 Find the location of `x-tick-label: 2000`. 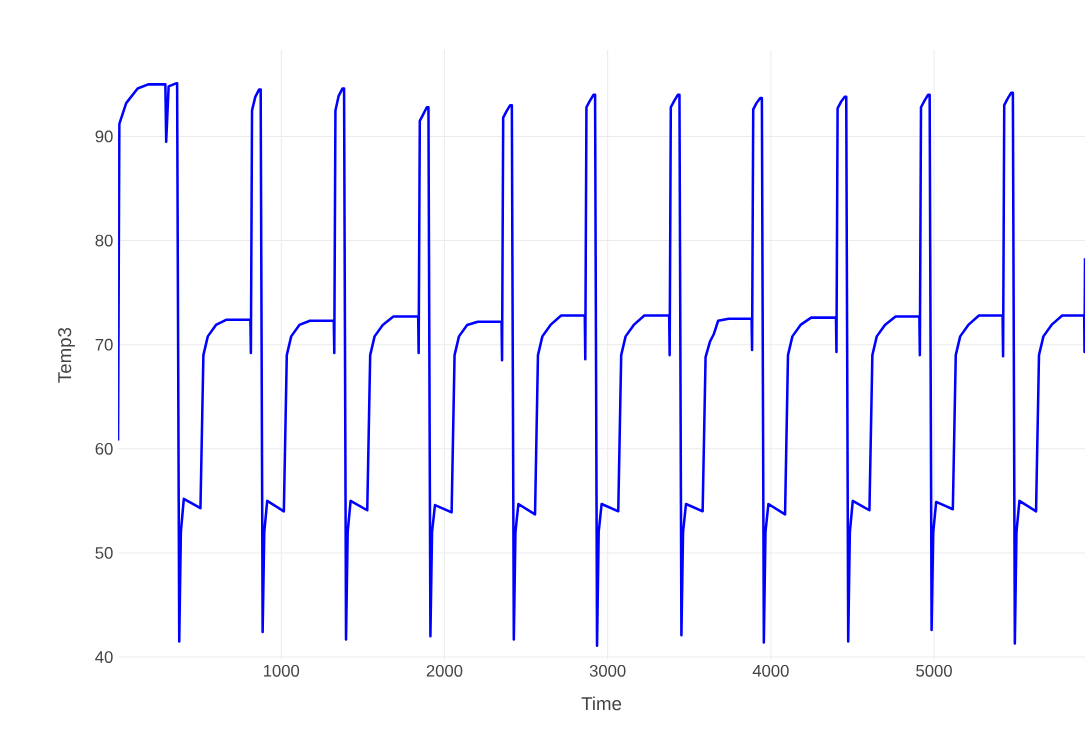

x-tick-label: 2000 is located at coordinates (444, 670).